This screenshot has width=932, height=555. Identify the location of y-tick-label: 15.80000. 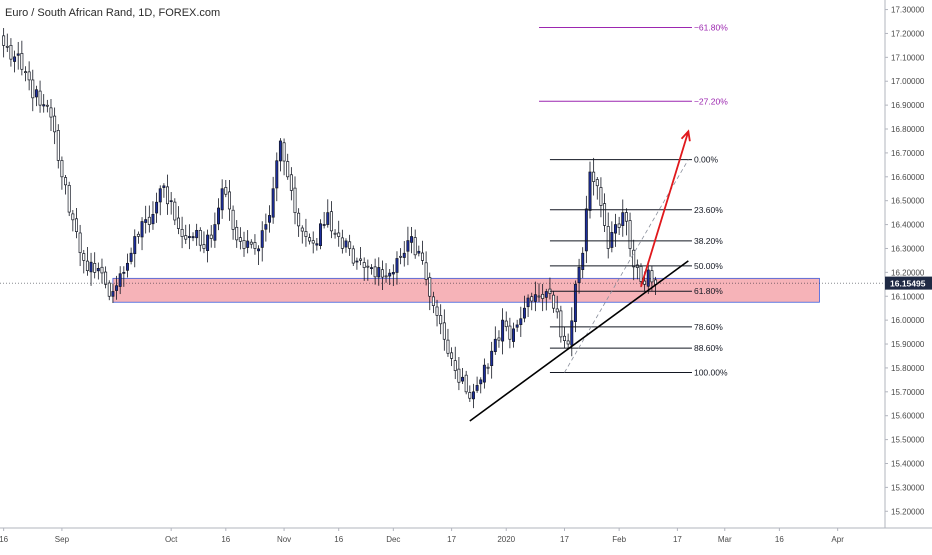
(908, 368).